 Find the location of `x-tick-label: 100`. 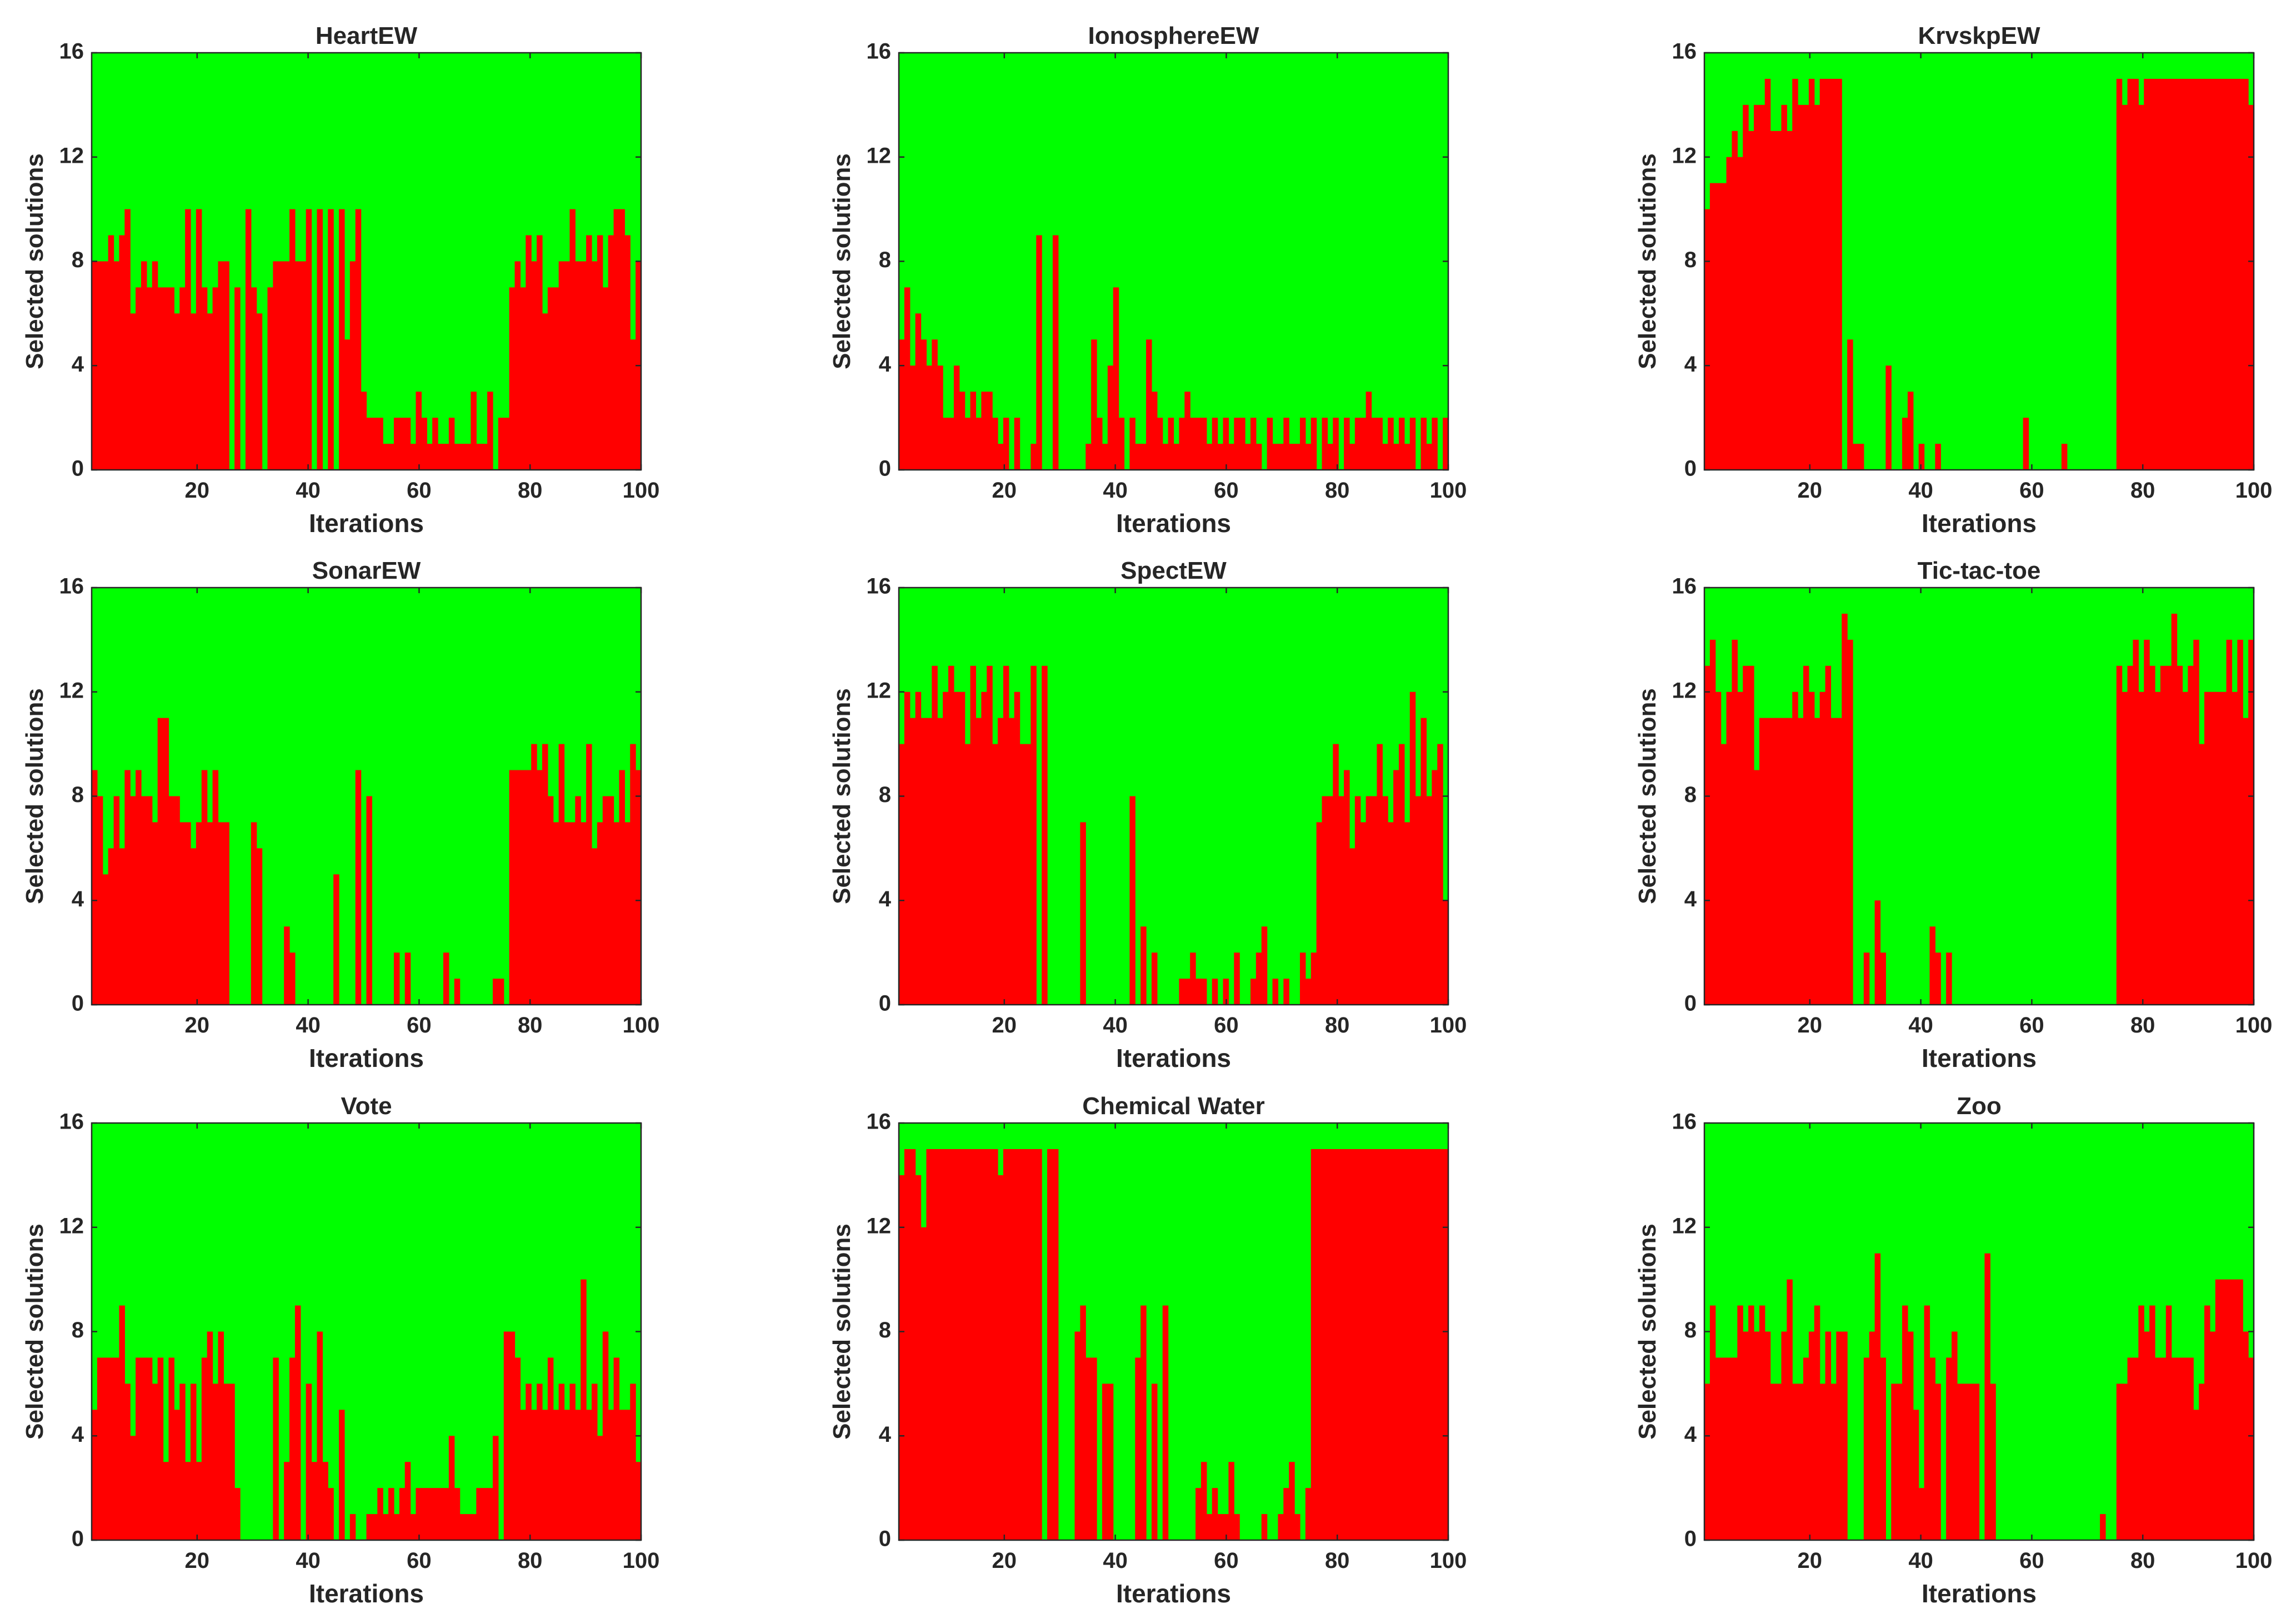

x-tick-label: 100 is located at coordinates (641, 1025).